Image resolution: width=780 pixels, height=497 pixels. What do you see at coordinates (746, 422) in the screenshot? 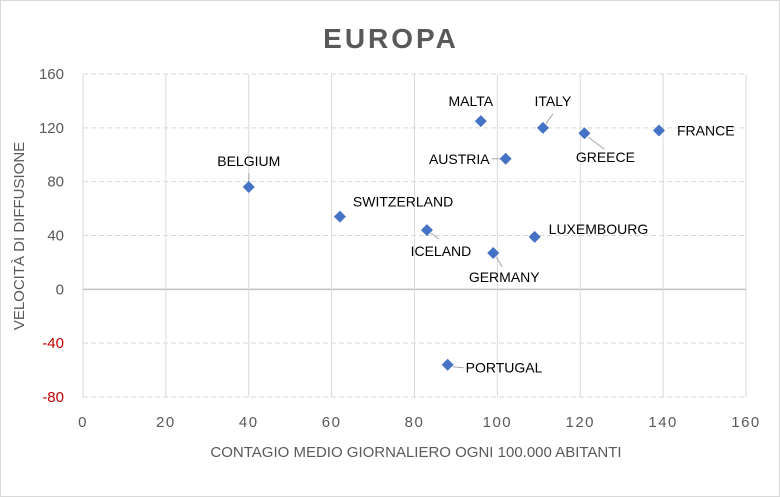
I see `x-tick-label: 160` at bounding box center [746, 422].